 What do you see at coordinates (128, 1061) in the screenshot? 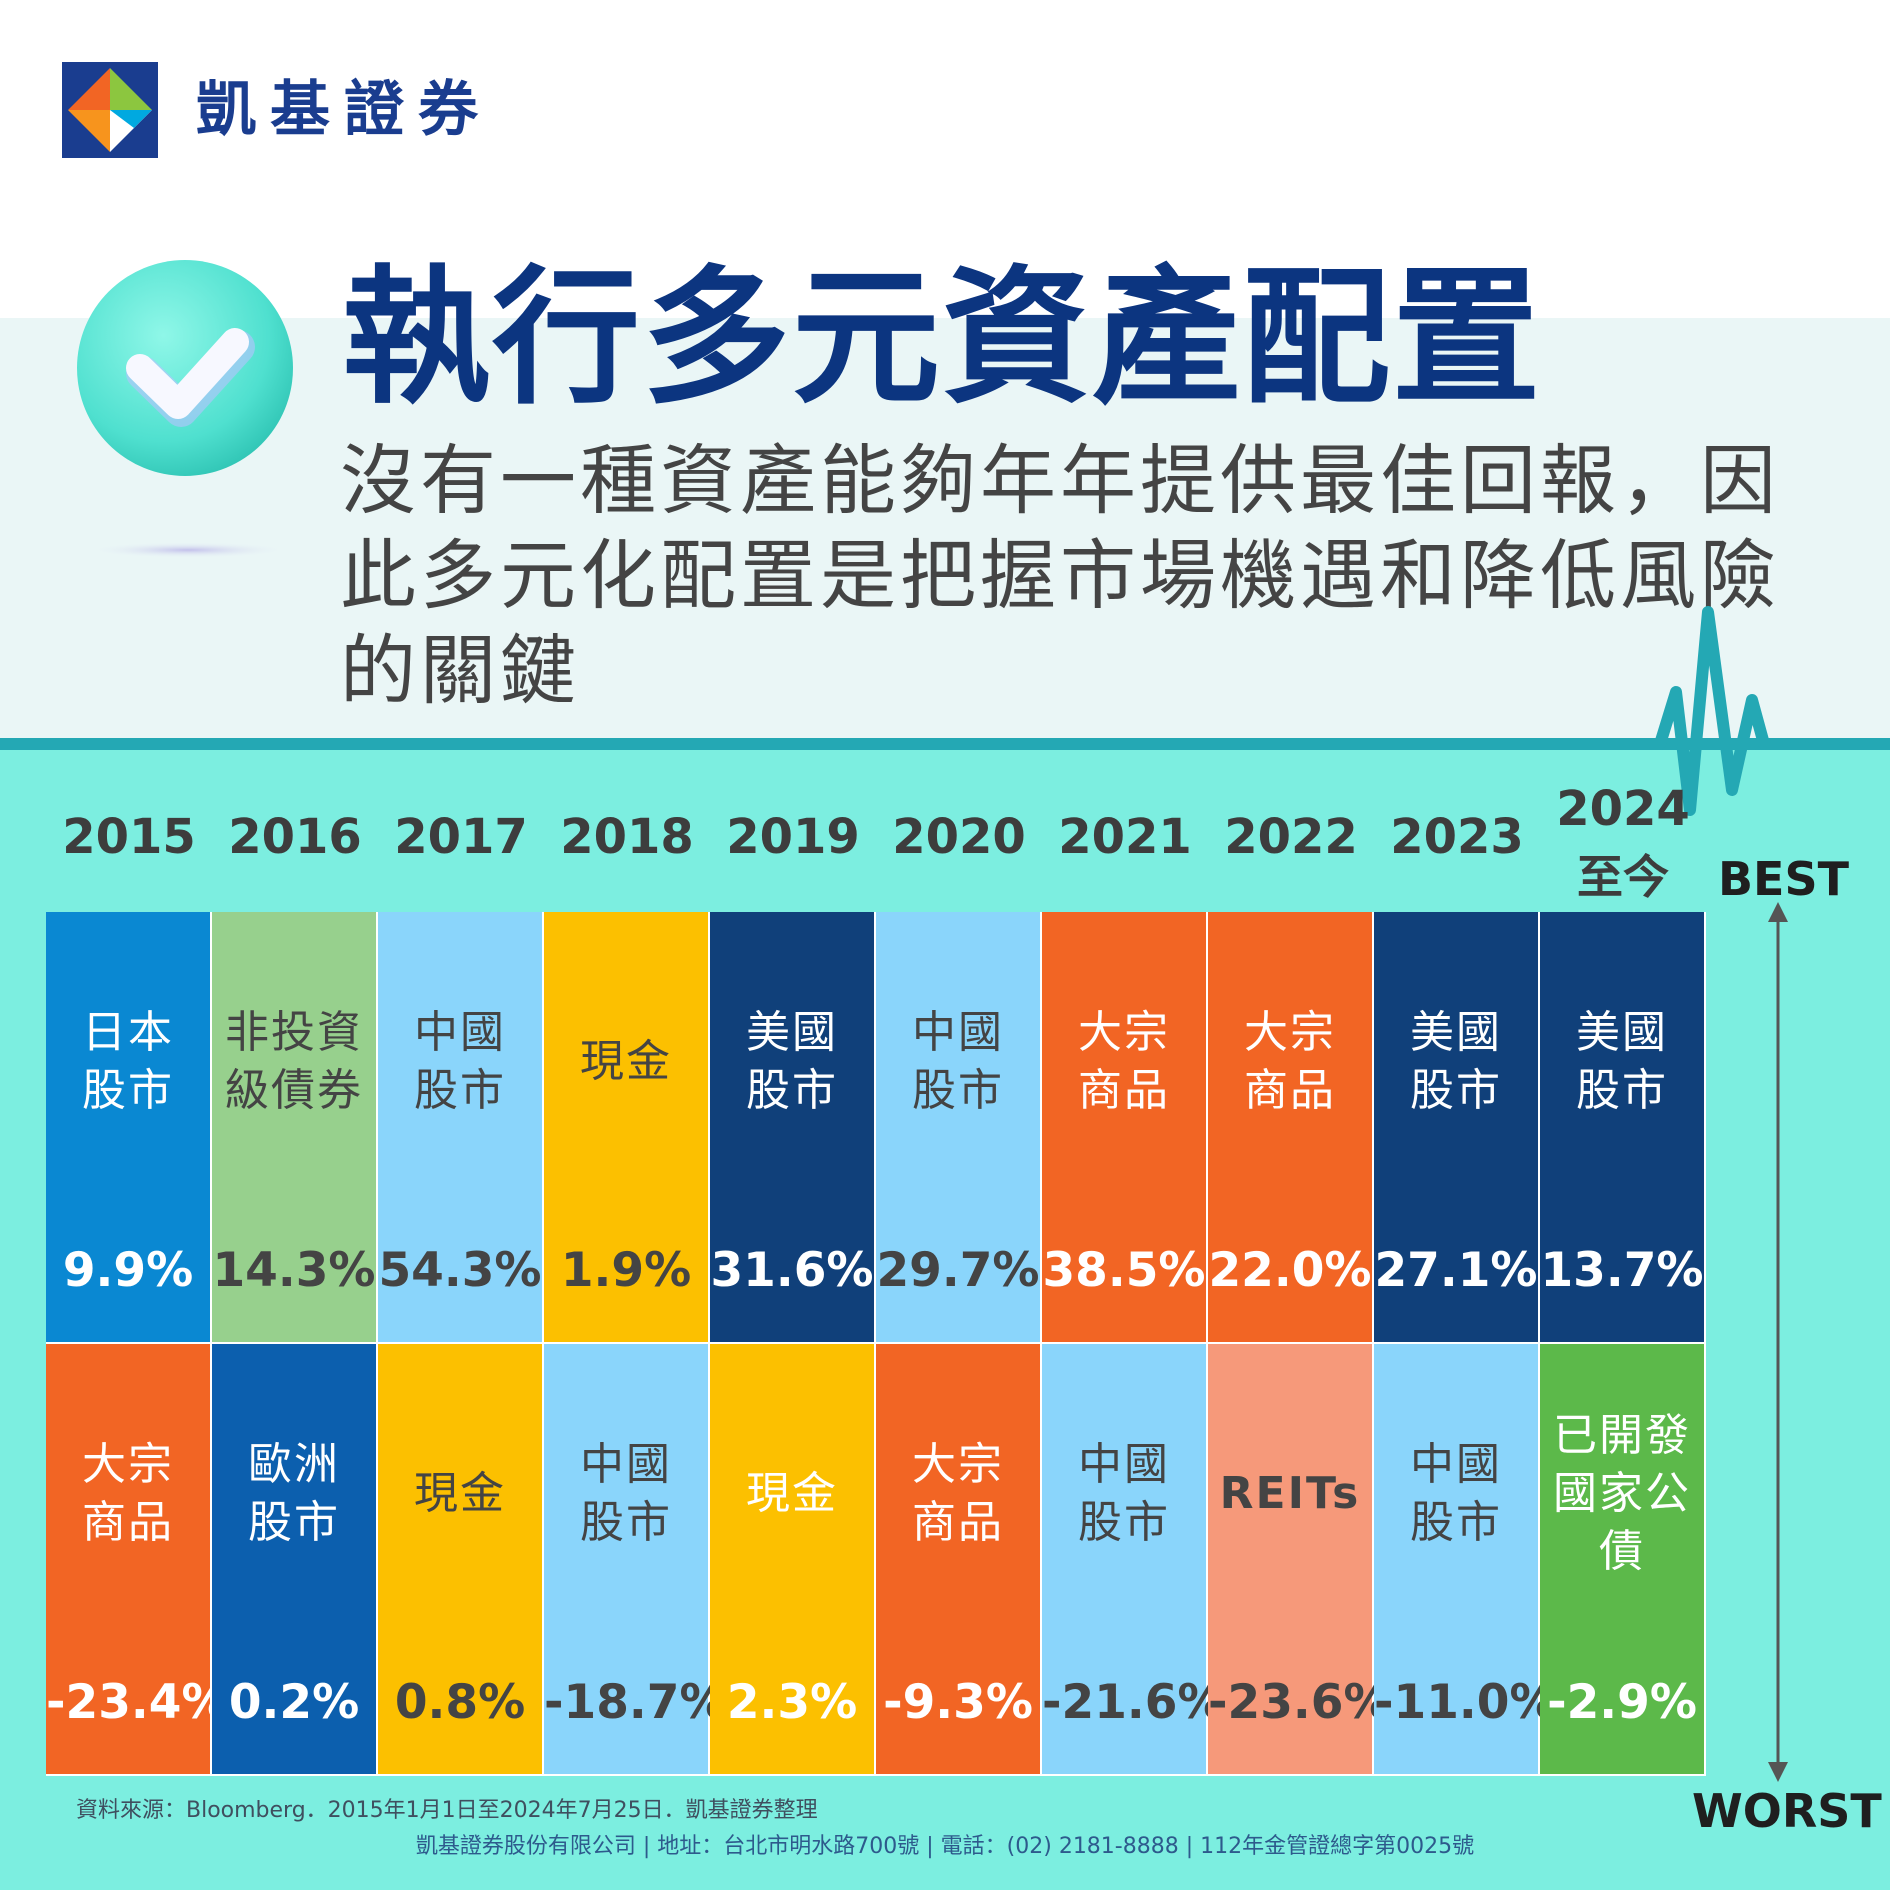
I see `asset-name: 日本 股市` at bounding box center [128, 1061].